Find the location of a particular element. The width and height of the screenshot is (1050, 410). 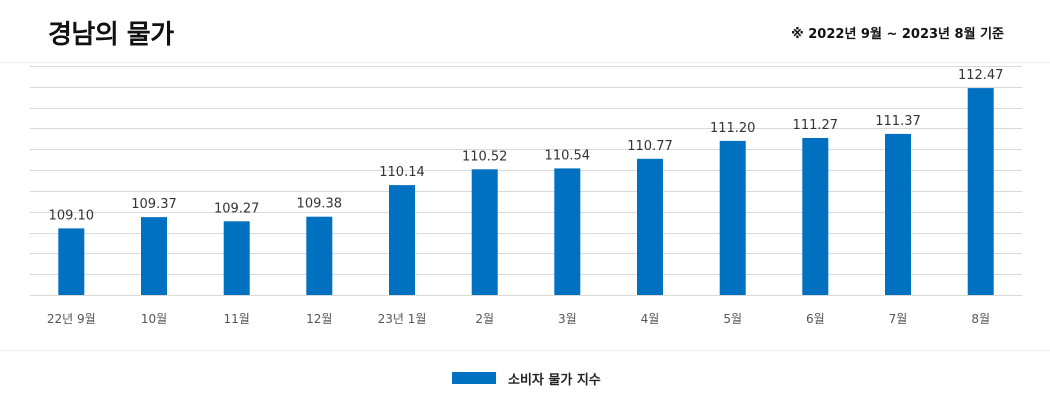

x-tick-label: 23년 1월 is located at coordinates (402, 319).